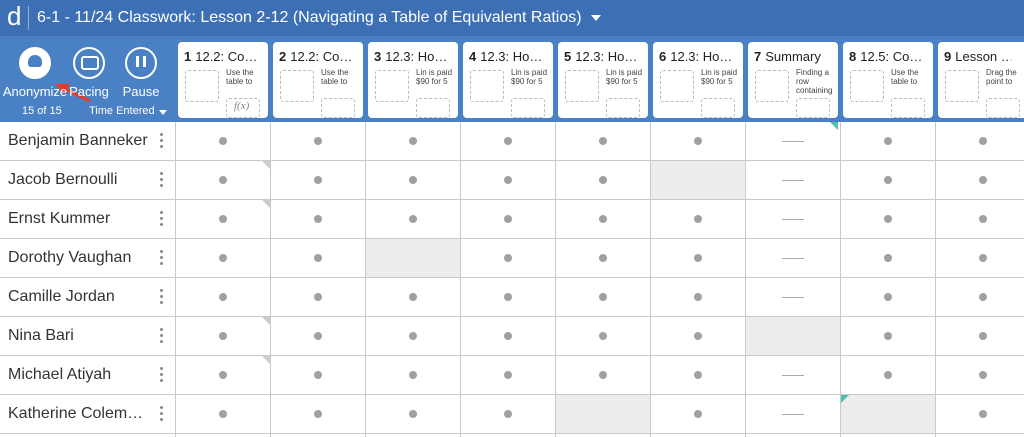 The height and width of the screenshot is (437, 1024). I want to click on student-name: Benjamin Banneker, so click(78, 140).